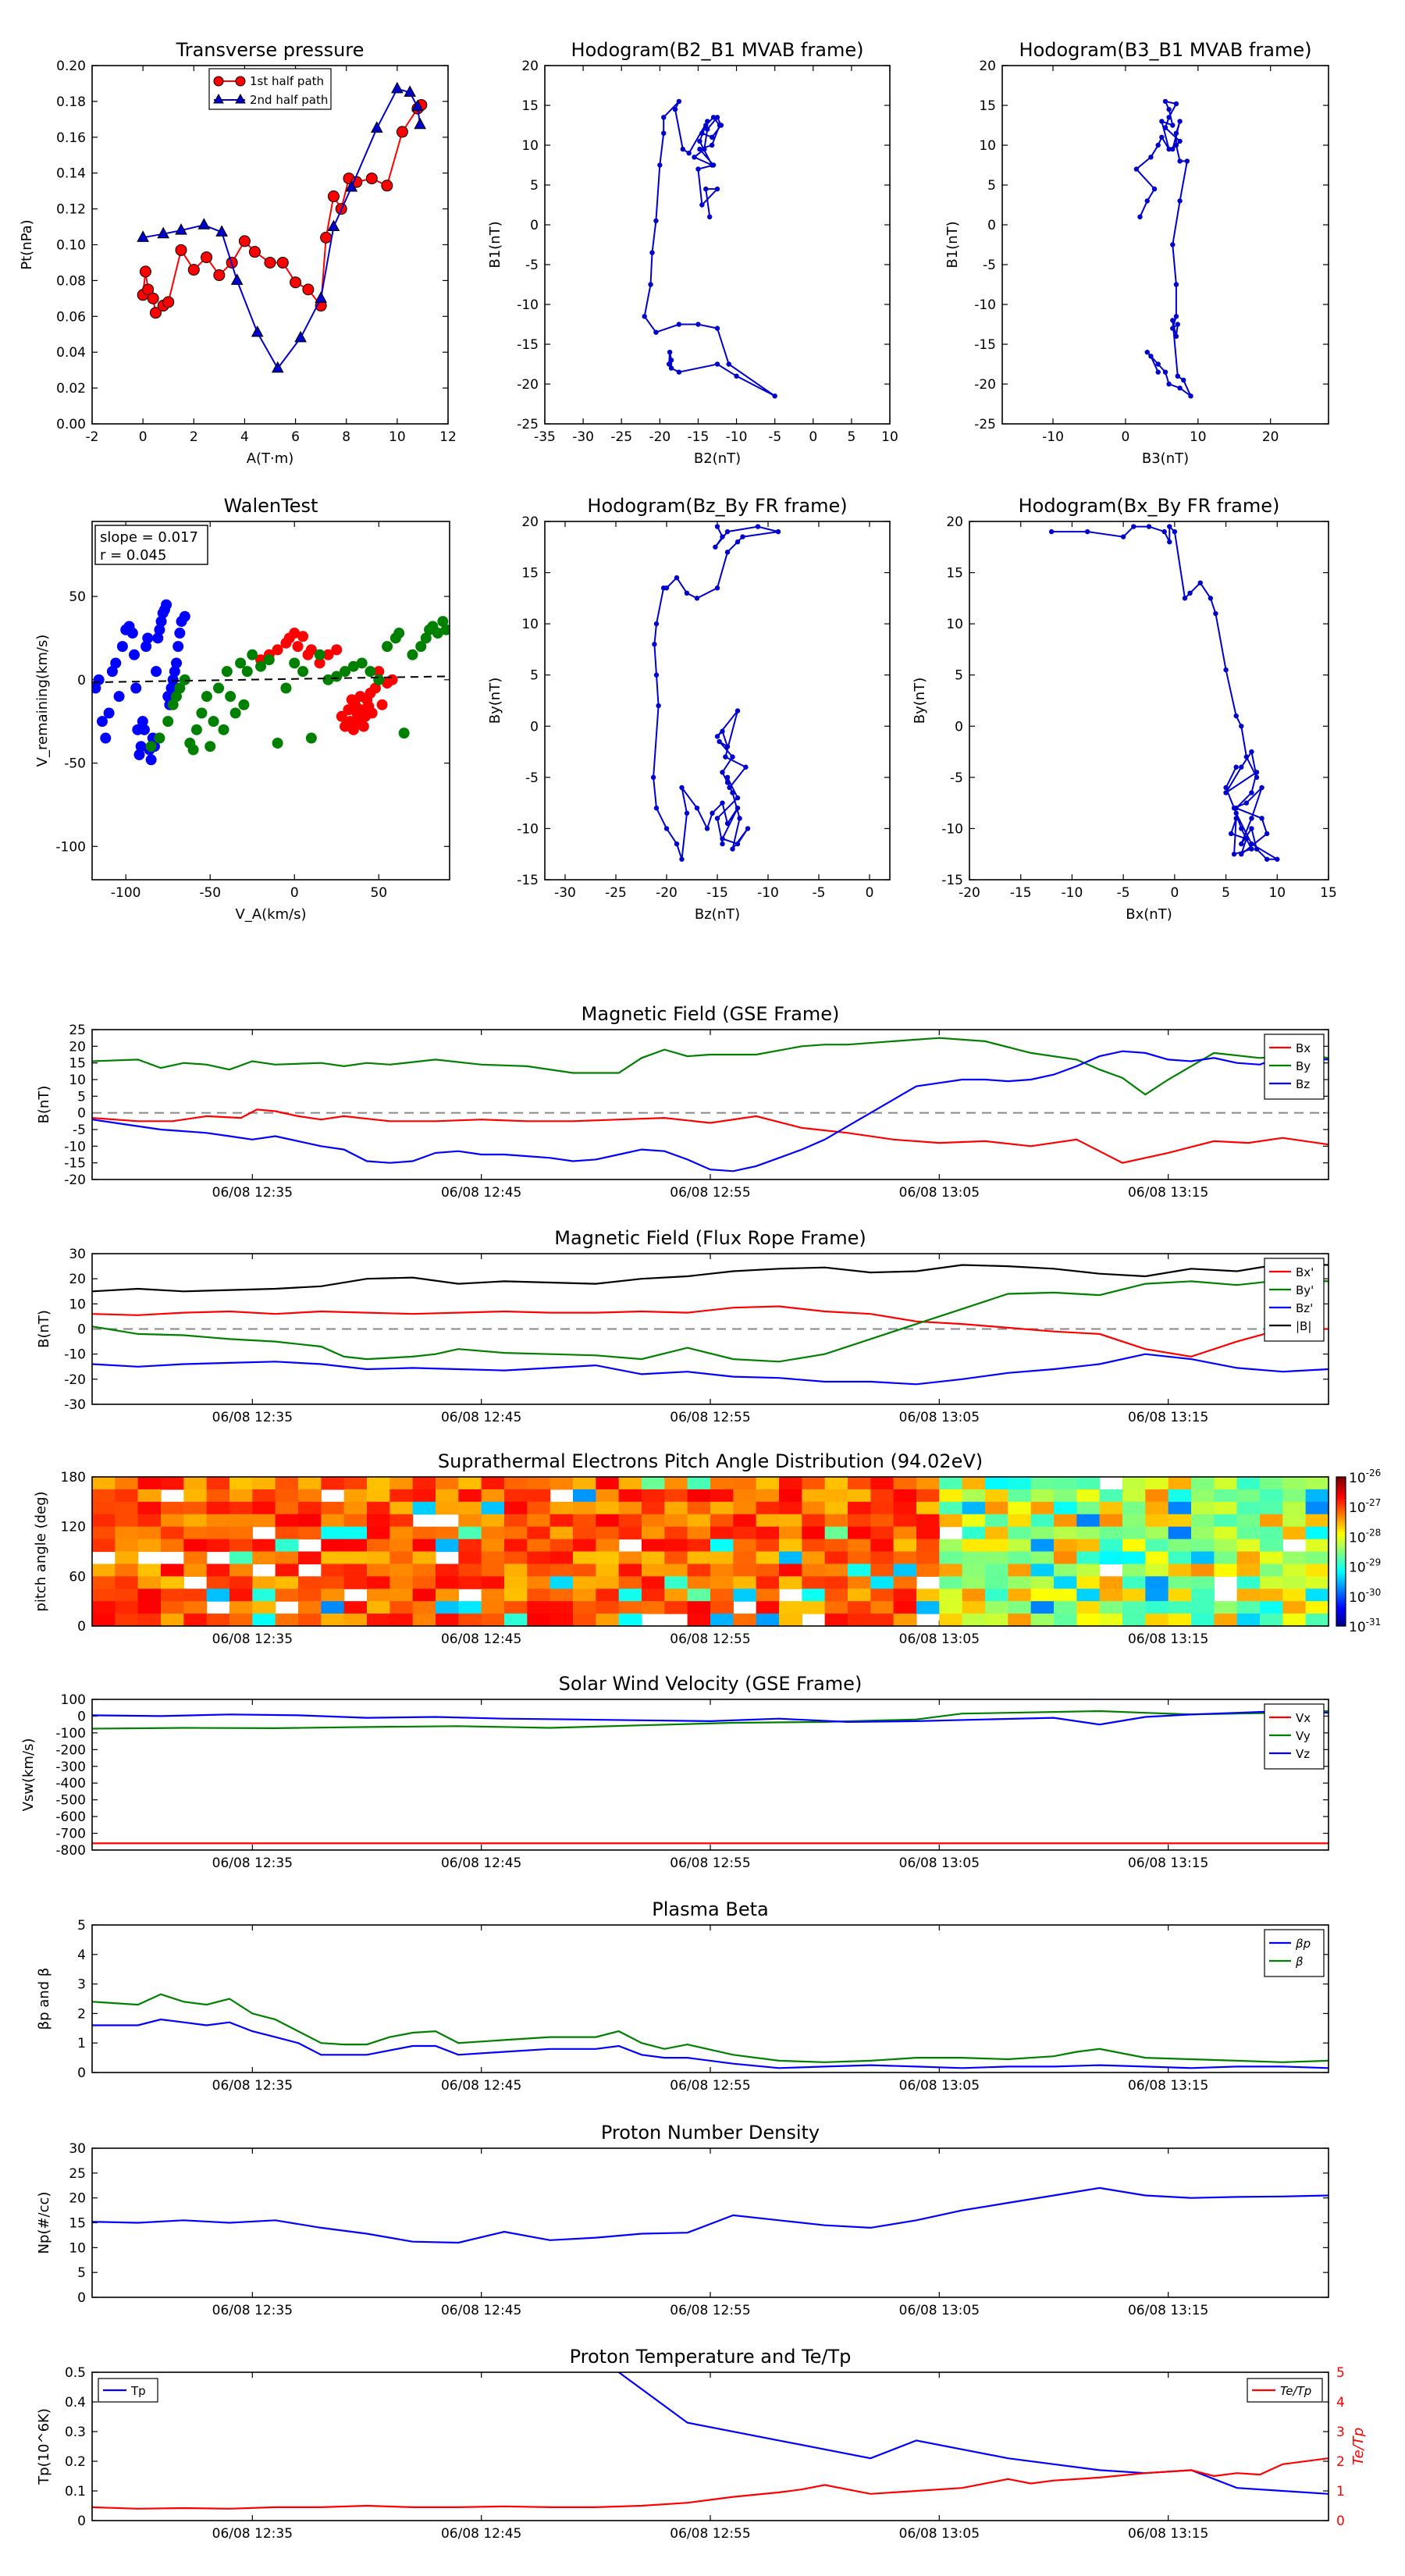 The image size is (1405, 2576). Describe the element at coordinates (717, 506) in the screenshot. I see `chart-title: Hodogram(Bz_By FR frame)` at that location.